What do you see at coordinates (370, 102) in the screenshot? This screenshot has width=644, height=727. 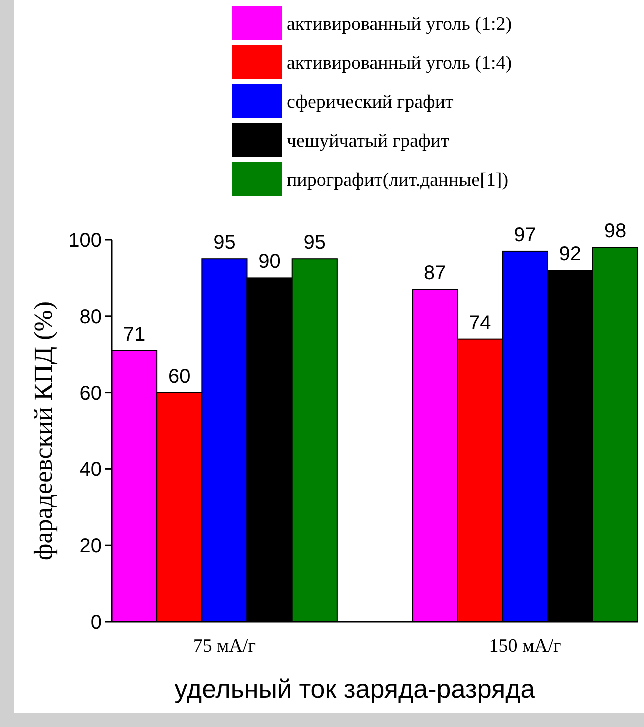 I see `legend-label: сферический графит` at bounding box center [370, 102].